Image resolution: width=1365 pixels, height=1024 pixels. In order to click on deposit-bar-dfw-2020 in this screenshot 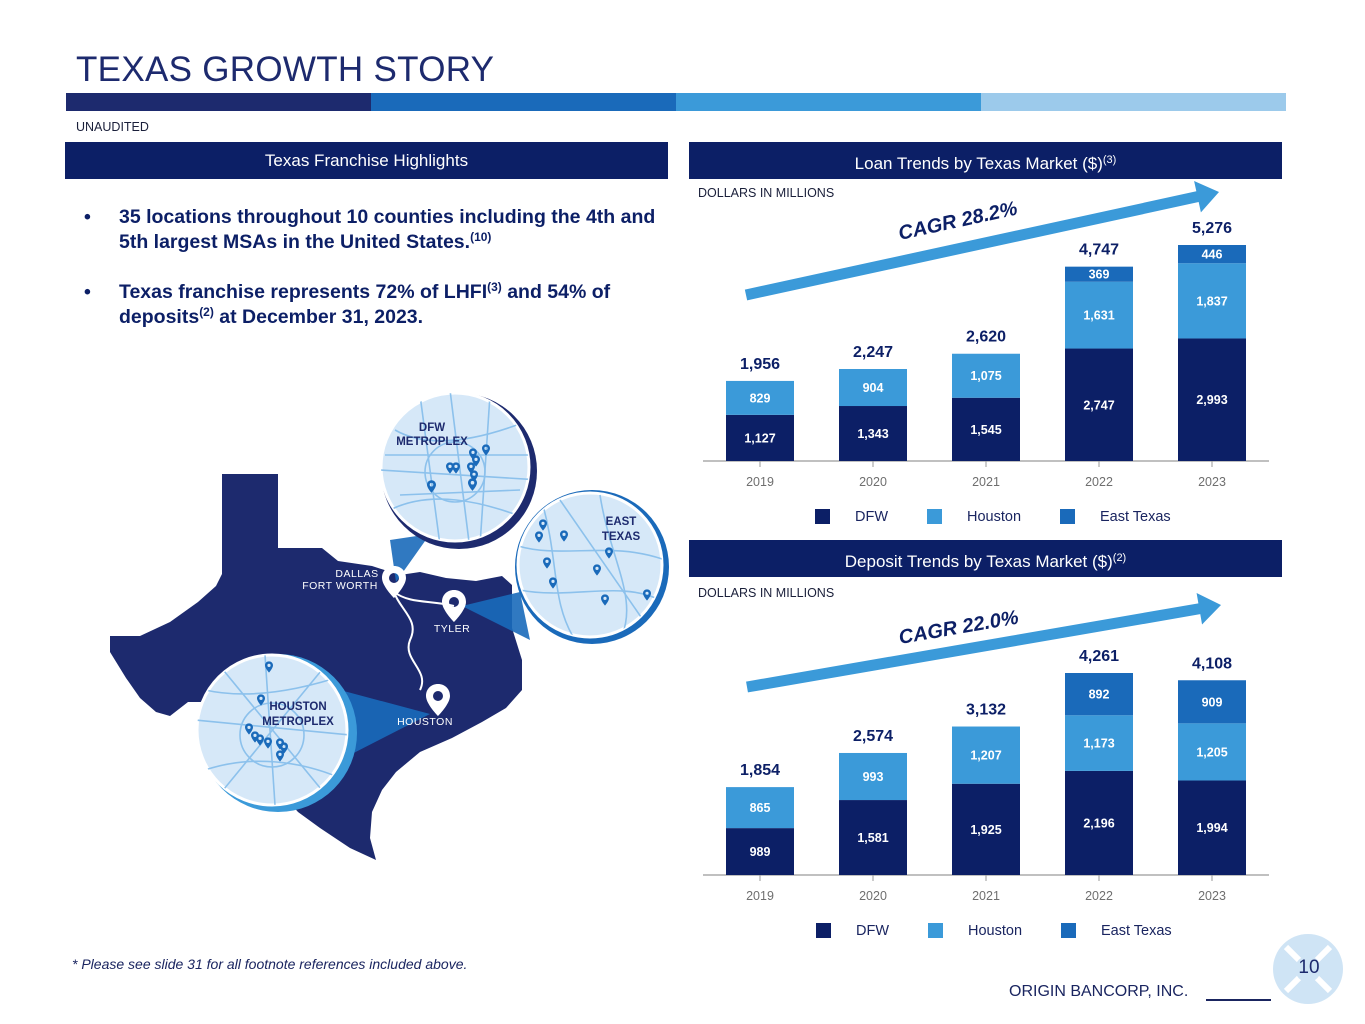, I will do `click(873, 837)`.